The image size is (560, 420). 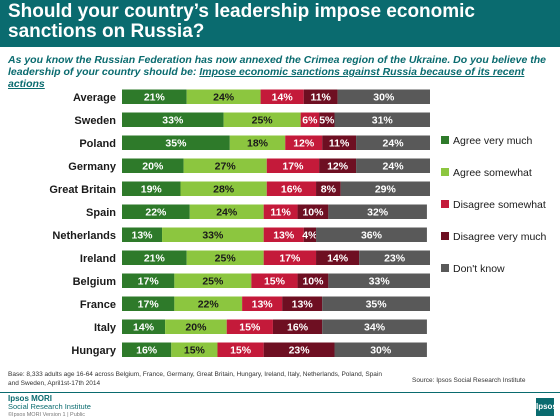 I want to click on data-label: 6%, so click(x=310, y=121).